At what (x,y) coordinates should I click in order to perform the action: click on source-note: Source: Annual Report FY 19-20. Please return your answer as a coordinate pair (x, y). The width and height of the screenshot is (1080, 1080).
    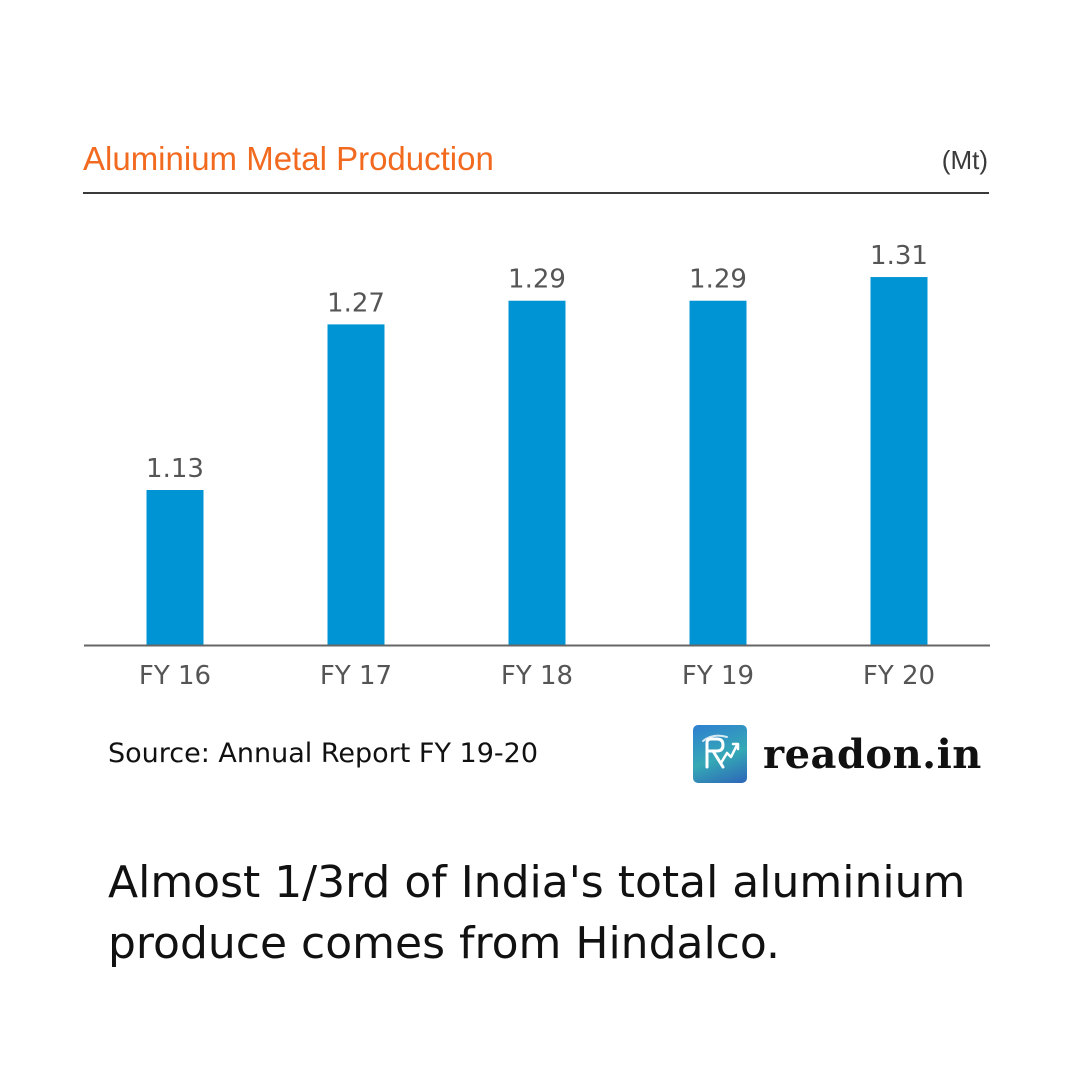
    Looking at the image, I should click on (323, 753).